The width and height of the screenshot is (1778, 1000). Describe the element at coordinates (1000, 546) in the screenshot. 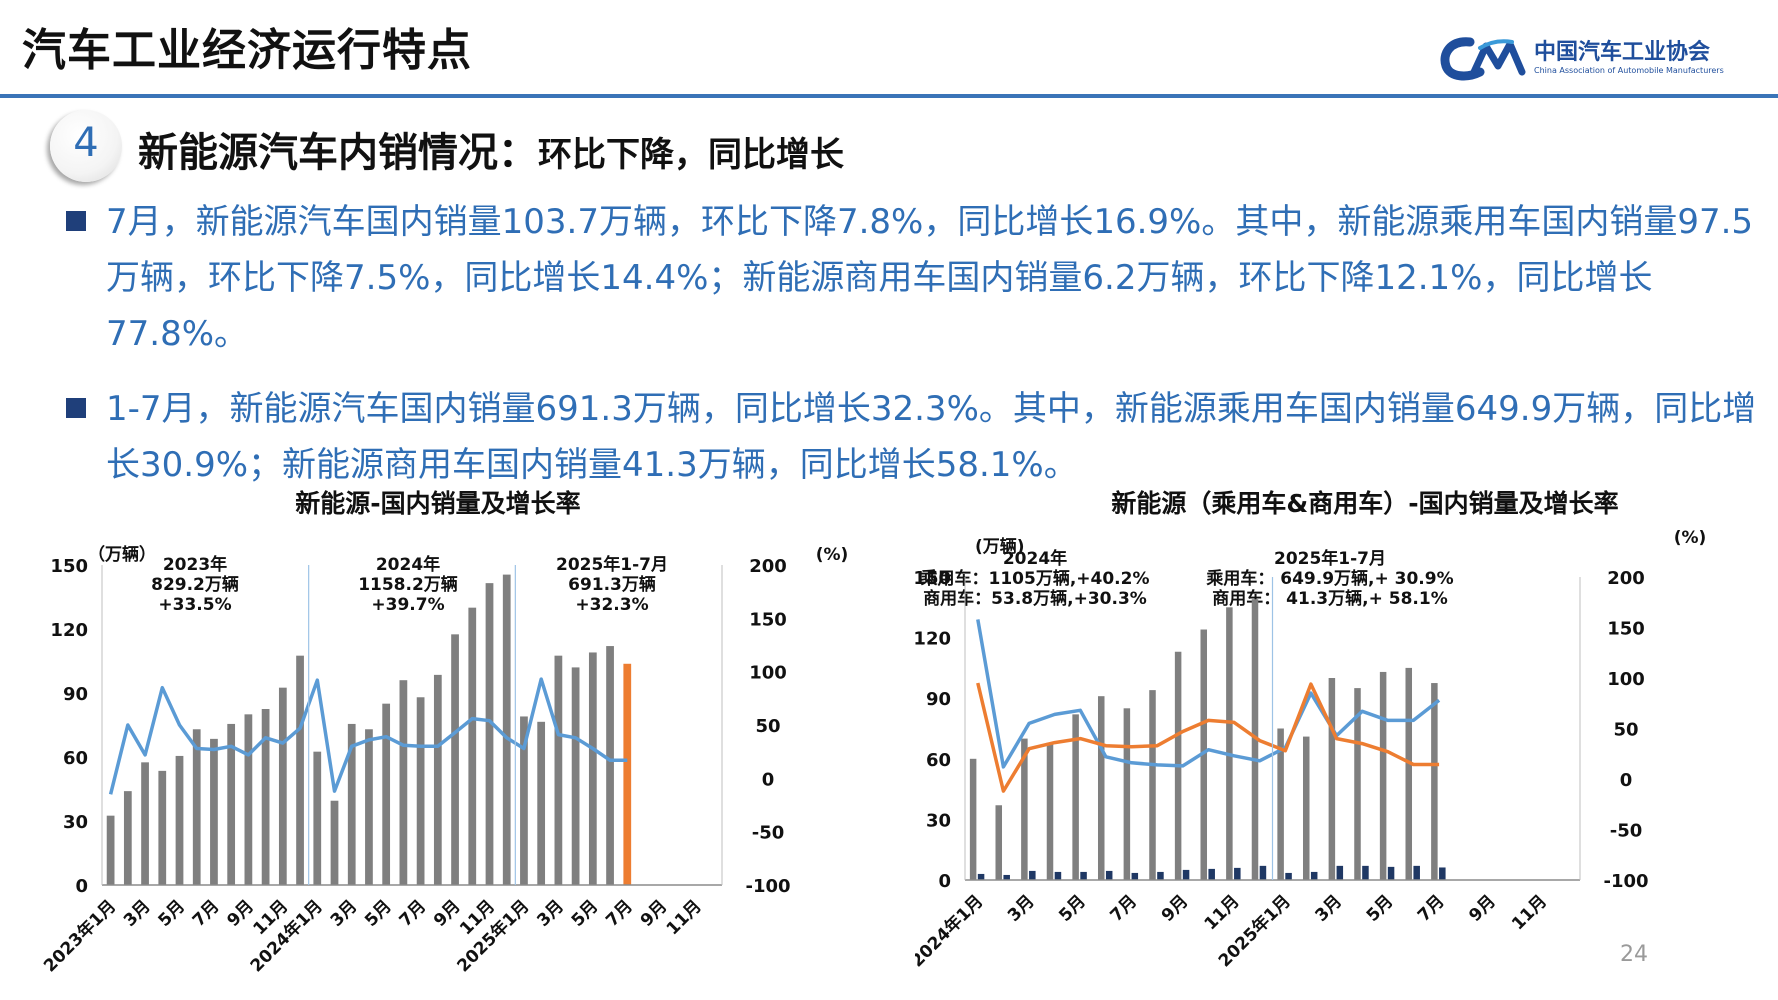

I see `chart-right-ylabel-left: (万辆)` at that location.